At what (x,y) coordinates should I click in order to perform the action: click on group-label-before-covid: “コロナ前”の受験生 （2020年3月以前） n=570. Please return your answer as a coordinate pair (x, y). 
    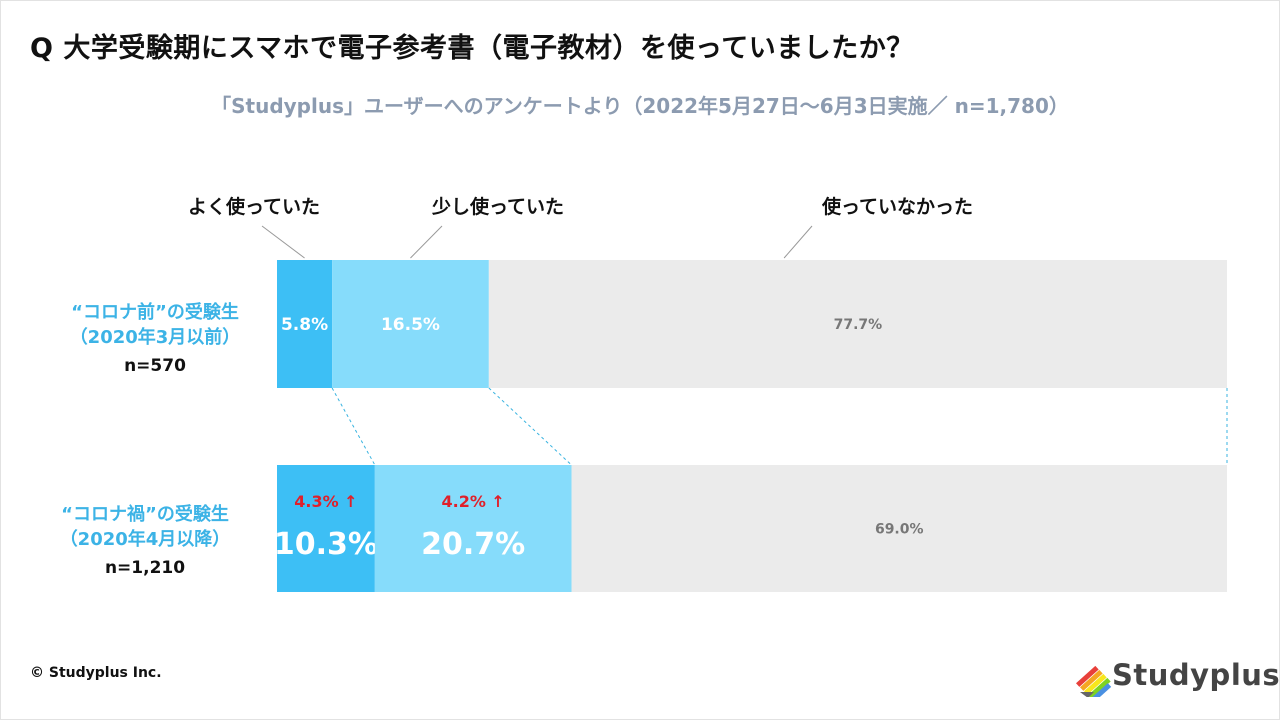
    Looking at the image, I should click on (155, 339).